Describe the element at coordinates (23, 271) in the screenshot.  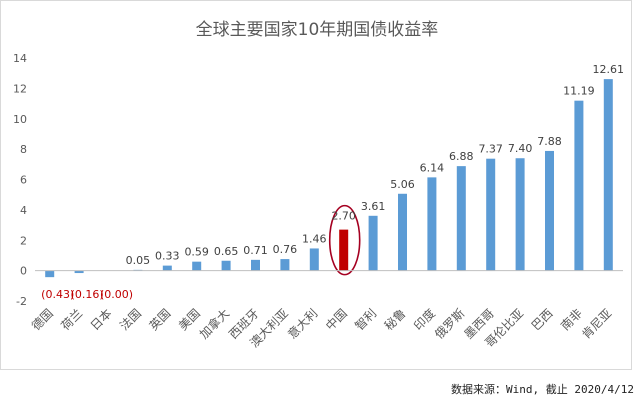
I see `y-tick-label: 0` at that location.